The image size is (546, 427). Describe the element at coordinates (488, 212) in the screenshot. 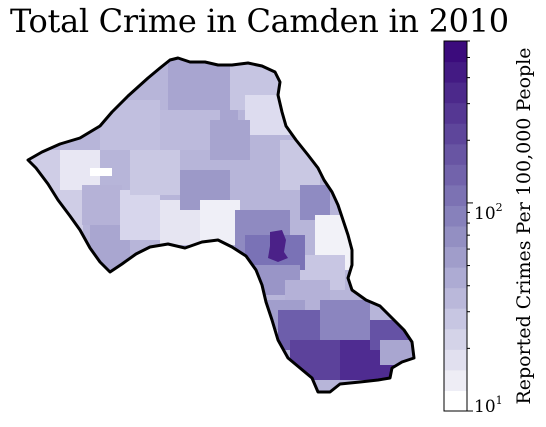

I see `colorbar-tick-label-100: 10²` at that location.